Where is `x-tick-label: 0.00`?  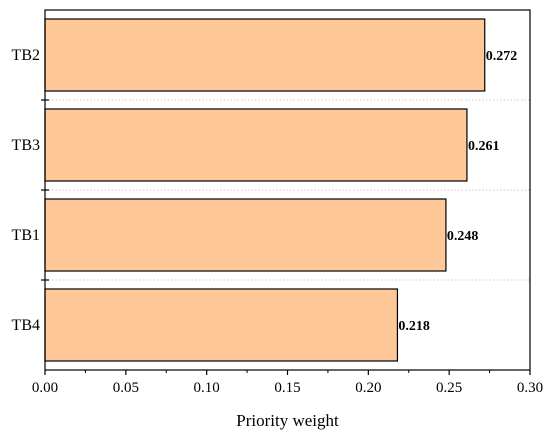
x-tick-label: 0.00 is located at coordinates (45, 388).